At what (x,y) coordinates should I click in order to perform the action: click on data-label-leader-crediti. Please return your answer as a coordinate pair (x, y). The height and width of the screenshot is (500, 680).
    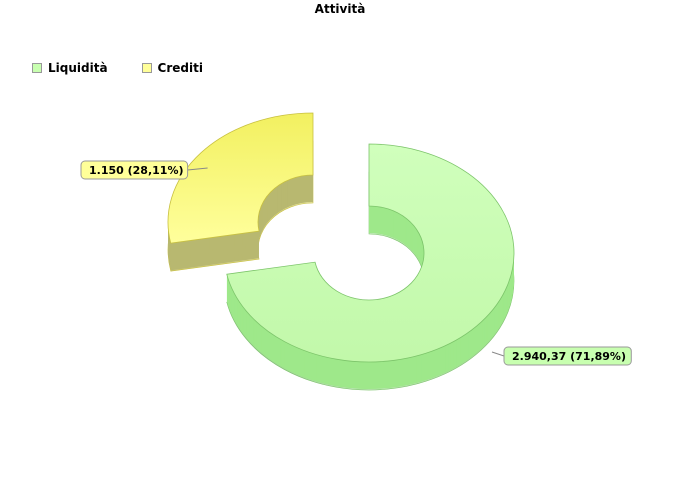
    Looking at the image, I should click on (197, 169).